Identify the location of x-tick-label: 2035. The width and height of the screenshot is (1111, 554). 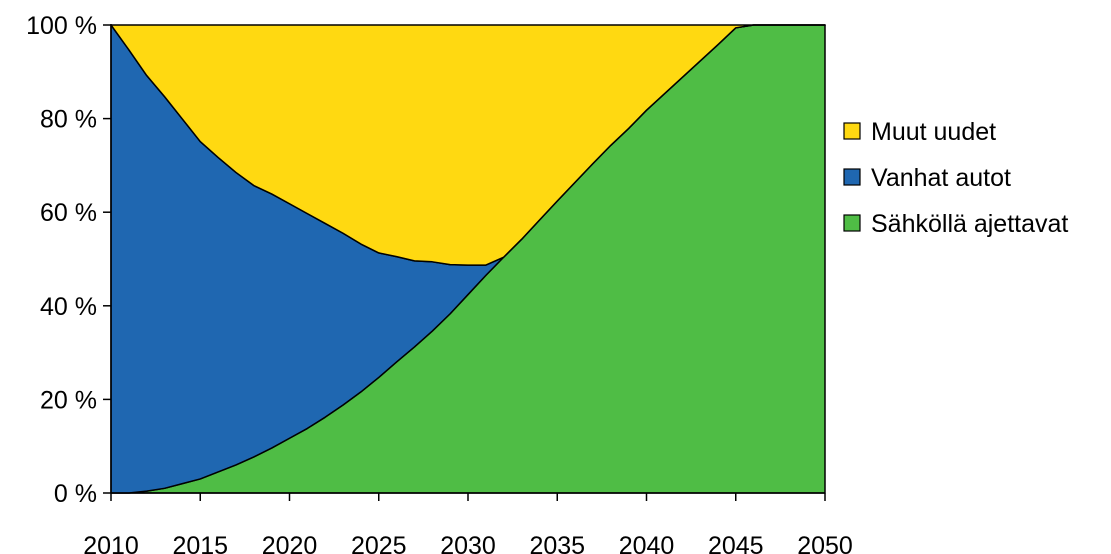
(557, 543).